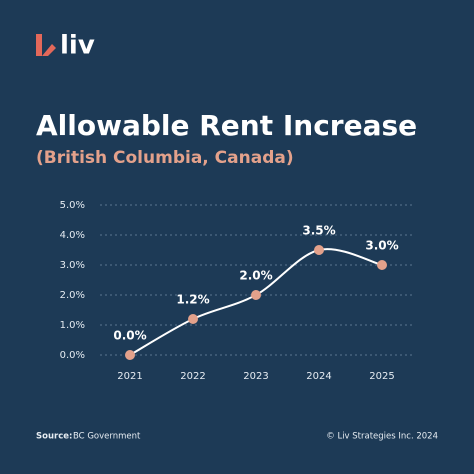 Image resolution: width=474 pixels, height=474 pixels. I want to click on x-tick-label: 2025, so click(381, 376).